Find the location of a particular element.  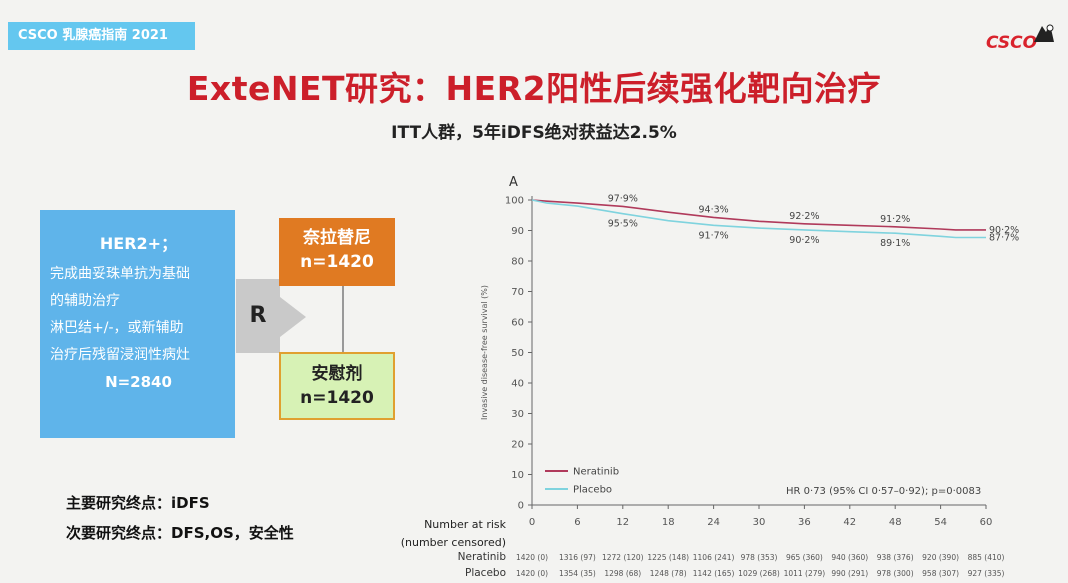

arm-neratinib-box: 奈拉替尼 n=1420 is located at coordinates (337, 252).